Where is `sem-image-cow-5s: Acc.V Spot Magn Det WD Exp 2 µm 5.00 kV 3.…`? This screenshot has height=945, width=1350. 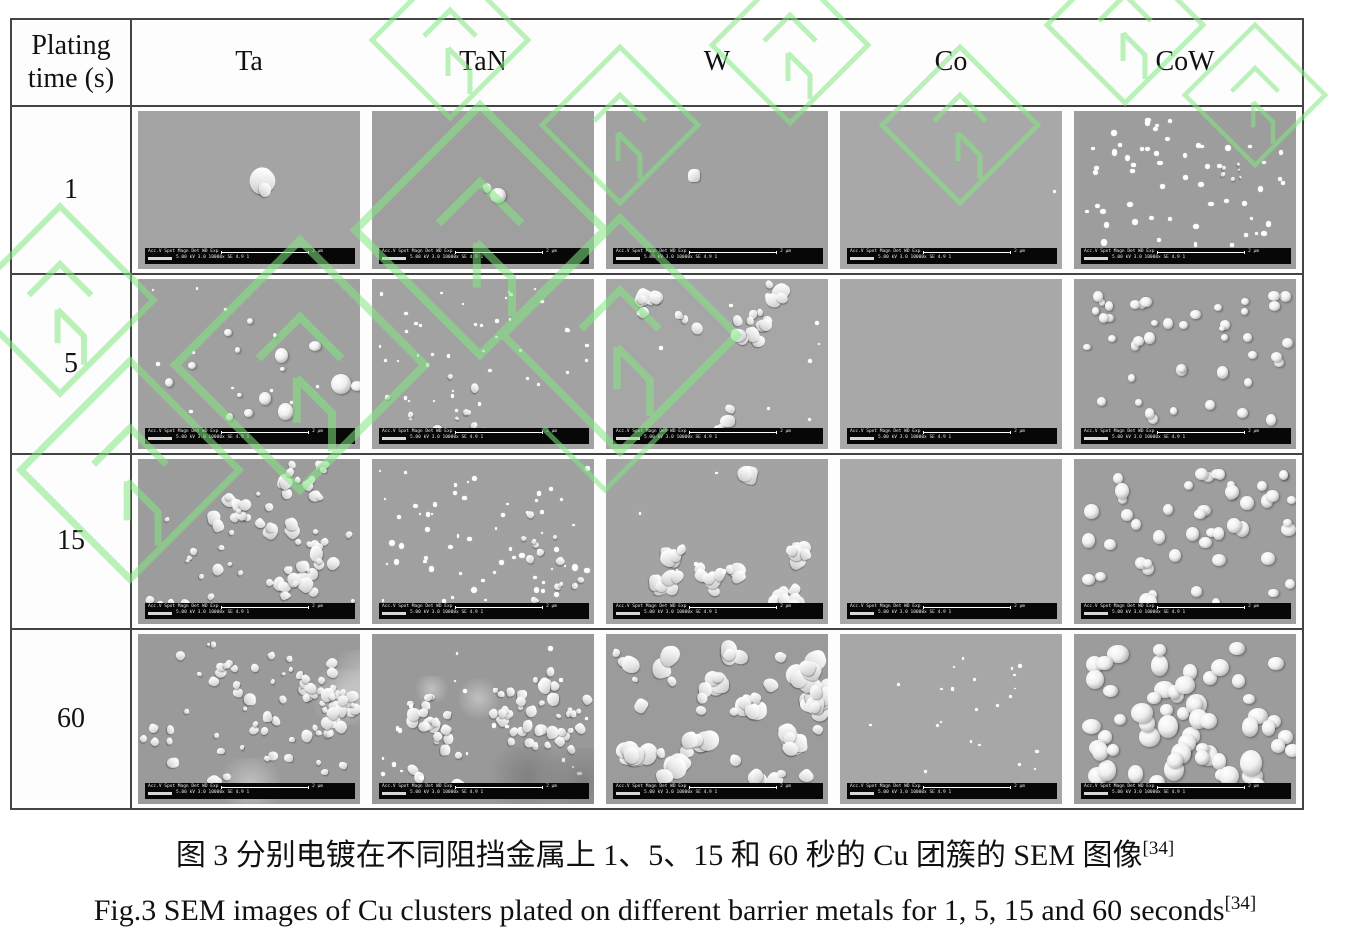 sem-image-cow-5s: Acc.V Spot Magn Det WD Exp 2 µm 5.00 kV 3.… is located at coordinates (1185, 364).